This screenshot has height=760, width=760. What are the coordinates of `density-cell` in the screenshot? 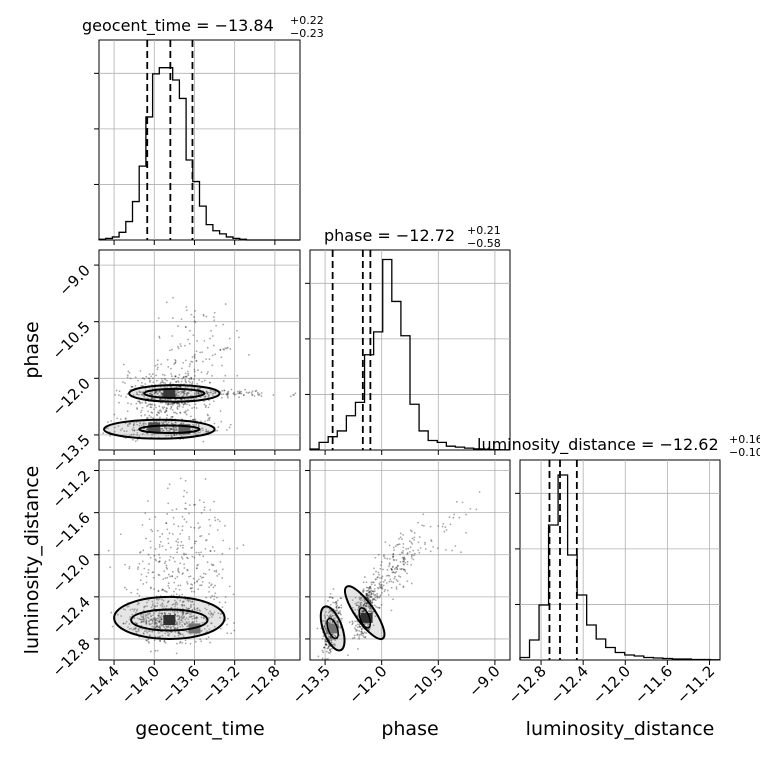 It's located at (366, 617).